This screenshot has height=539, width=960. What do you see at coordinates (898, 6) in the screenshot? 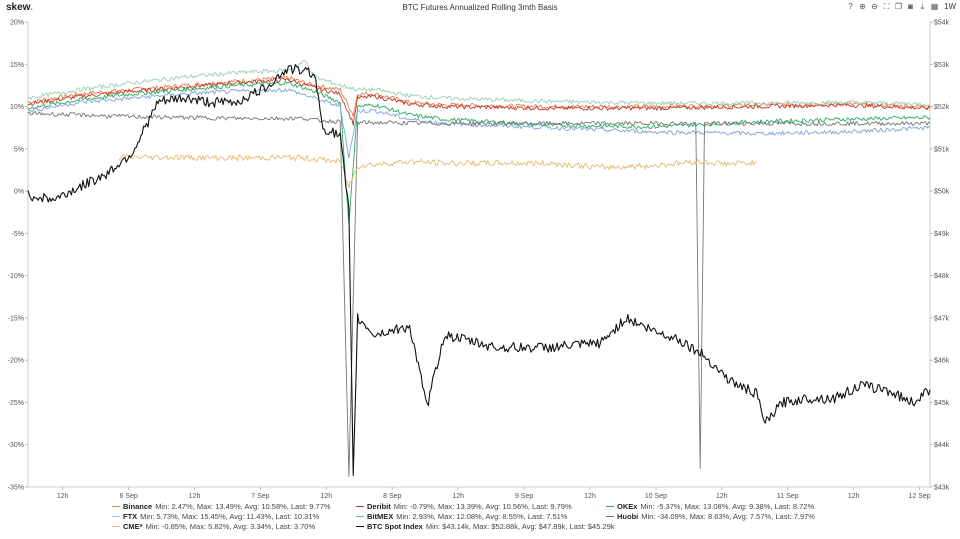
I see `copy-icon: ❐` at bounding box center [898, 6].